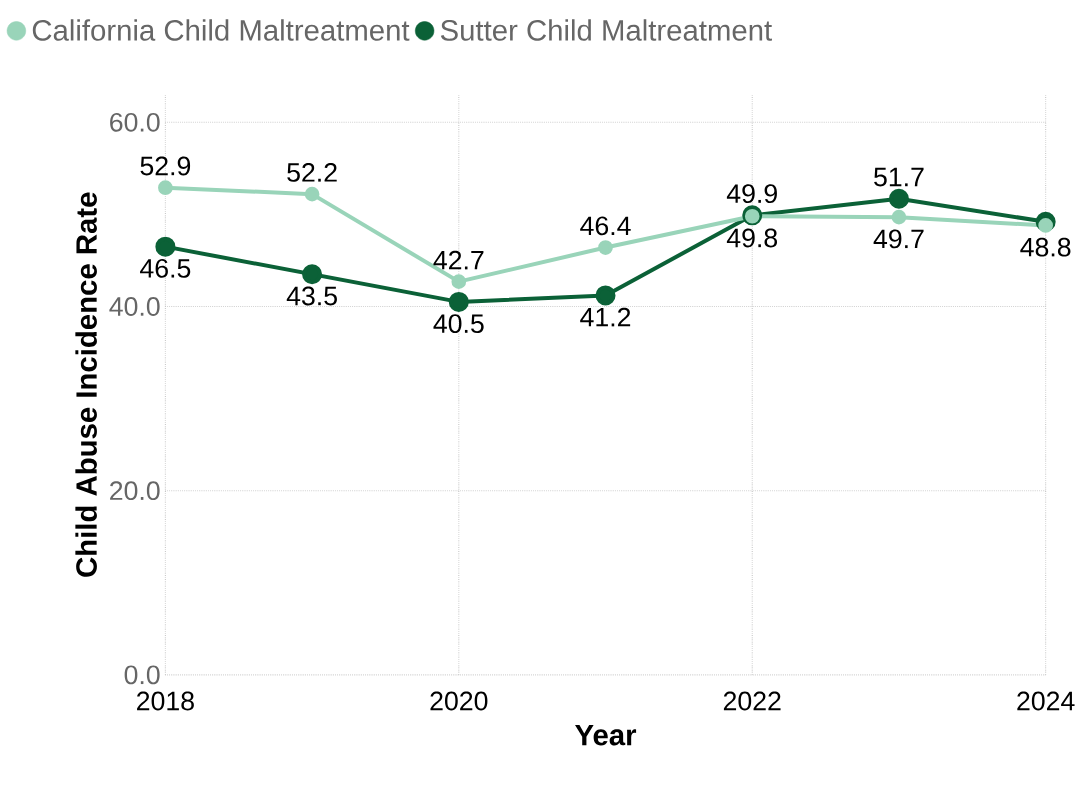 This screenshot has height=795, width=1091. What do you see at coordinates (899, 177) in the screenshot?
I see `data-label: 51.7` at bounding box center [899, 177].